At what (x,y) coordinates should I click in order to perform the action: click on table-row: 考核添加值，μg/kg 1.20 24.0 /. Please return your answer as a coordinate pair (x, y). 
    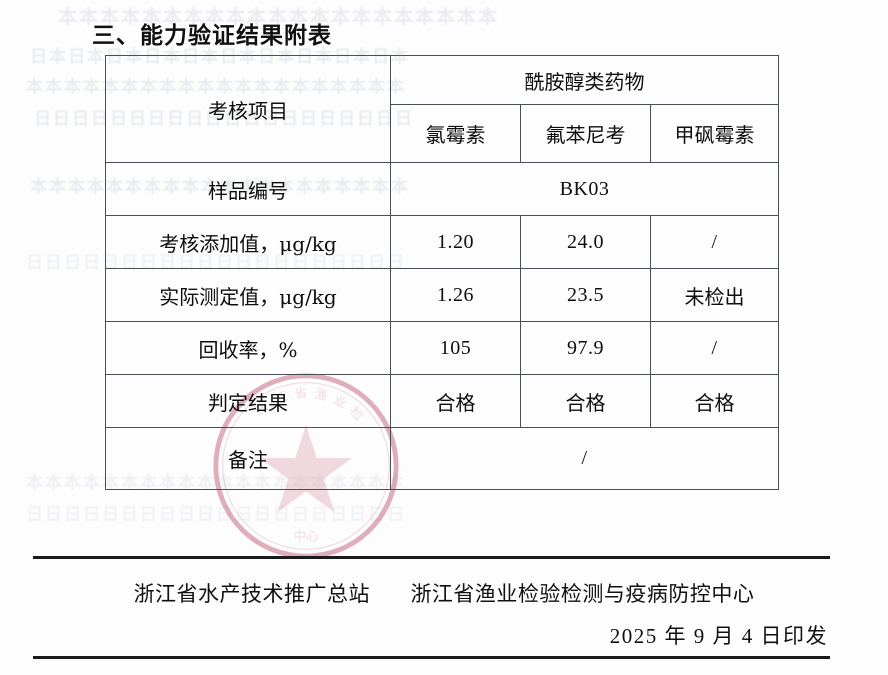
    Looking at the image, I should click on (442, 242).